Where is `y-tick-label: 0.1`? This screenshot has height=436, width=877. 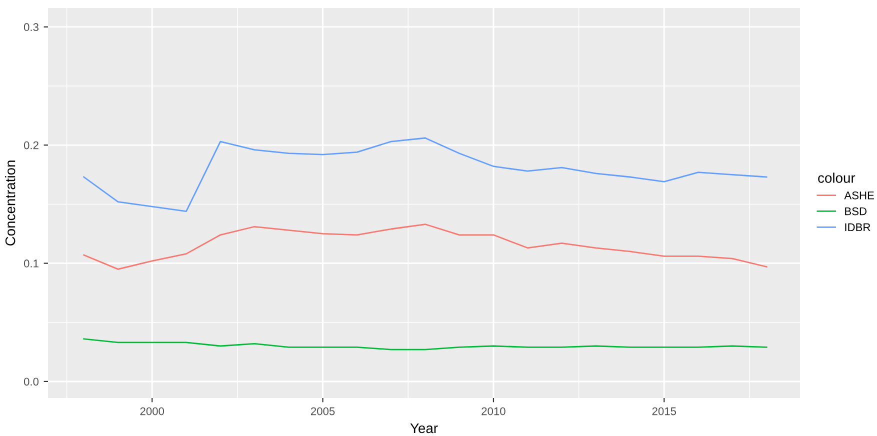
y-tick-label: 0.1 is located at coordinates (31, 264).